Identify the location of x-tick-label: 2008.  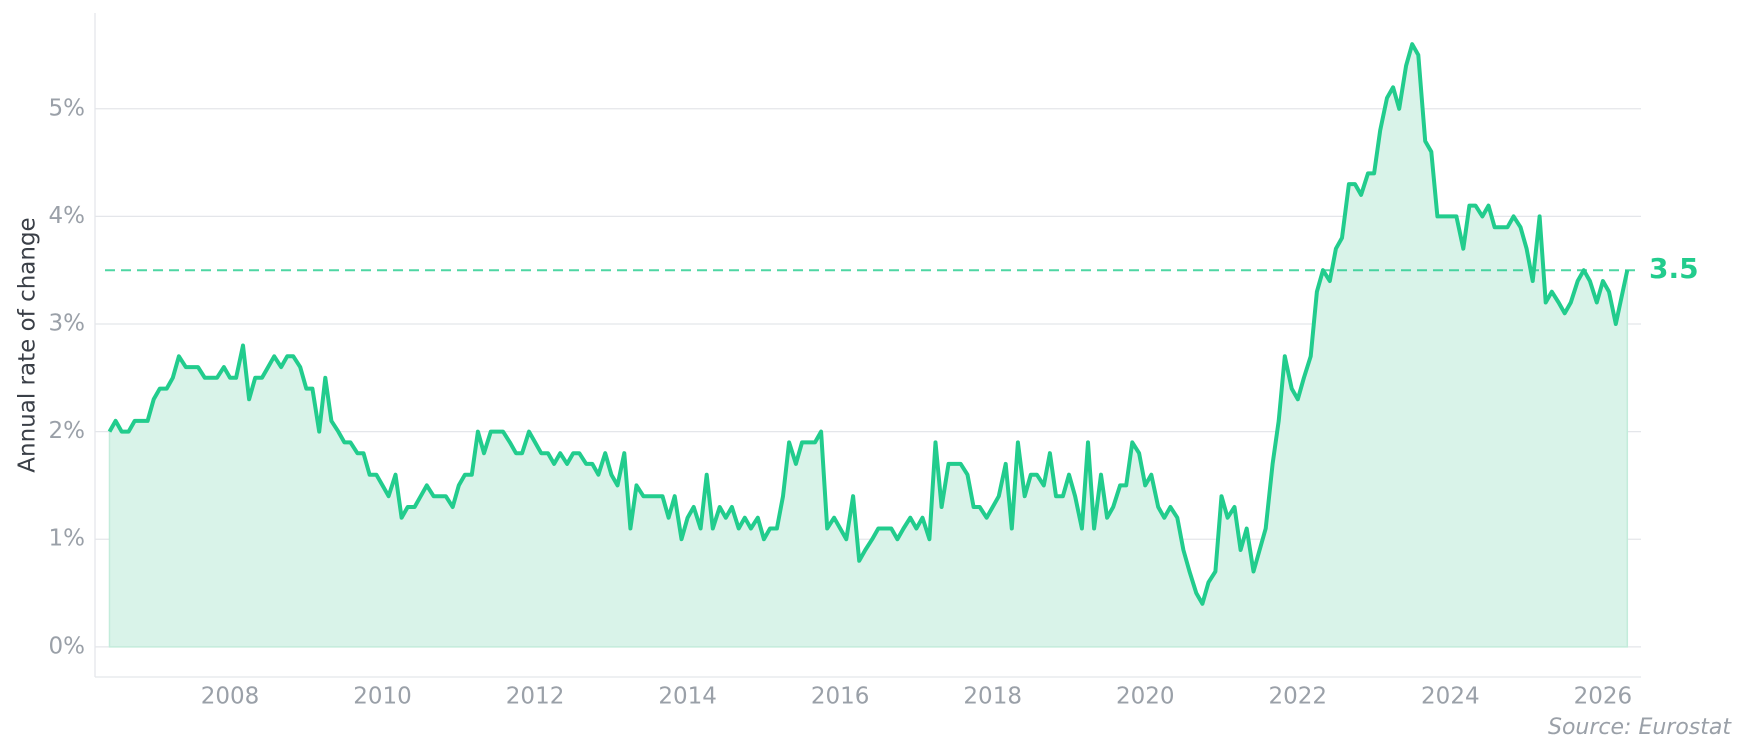
(230, 697).